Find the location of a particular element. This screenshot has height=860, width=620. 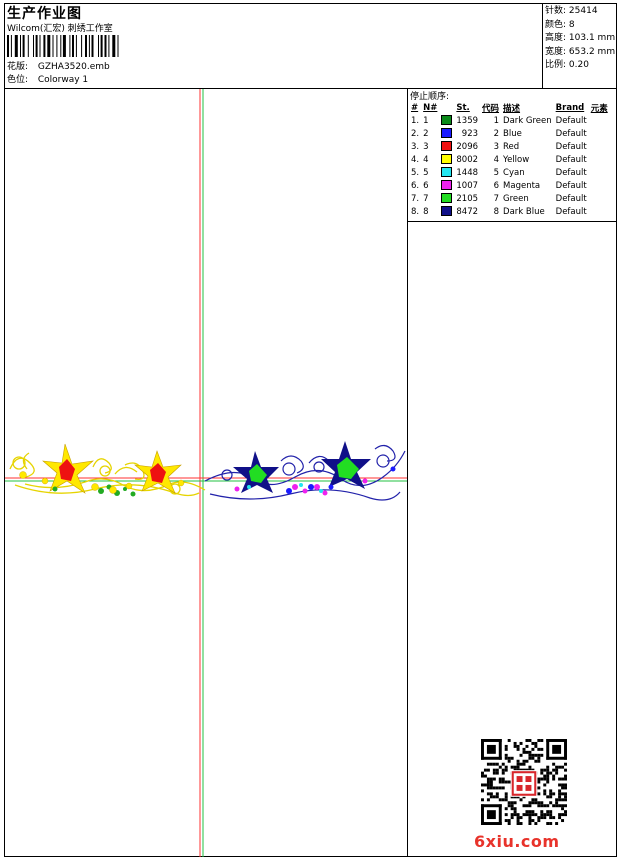

col-swatch is located at coordinates (446, 107).